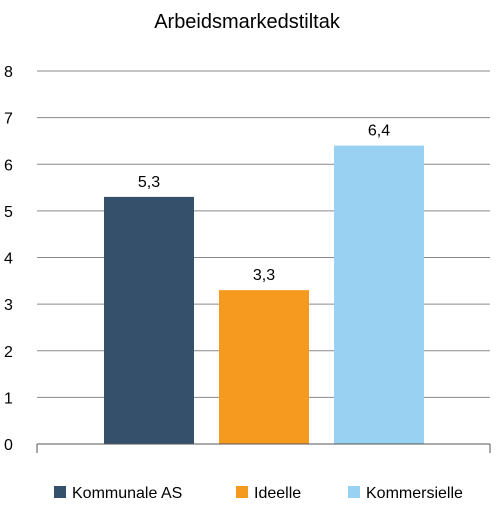 Image resolution: width=500 pixels, height=511 pixels. I want to click on y-tick-label: 5, so click(8, 212).